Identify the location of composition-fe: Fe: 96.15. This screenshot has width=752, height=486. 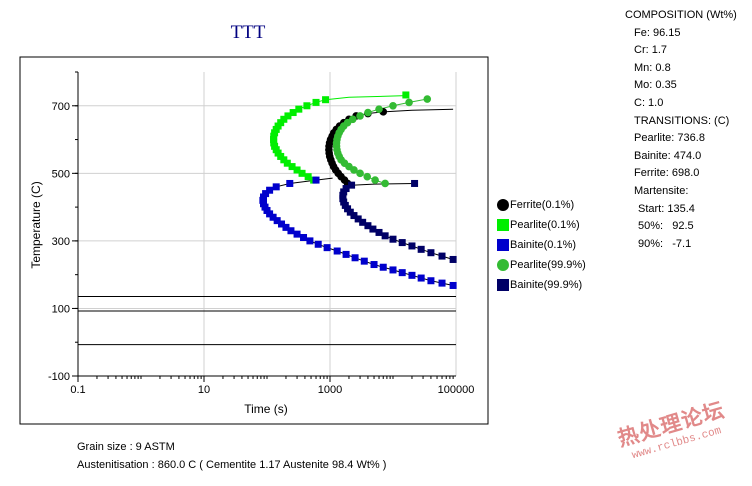
(657, 32).